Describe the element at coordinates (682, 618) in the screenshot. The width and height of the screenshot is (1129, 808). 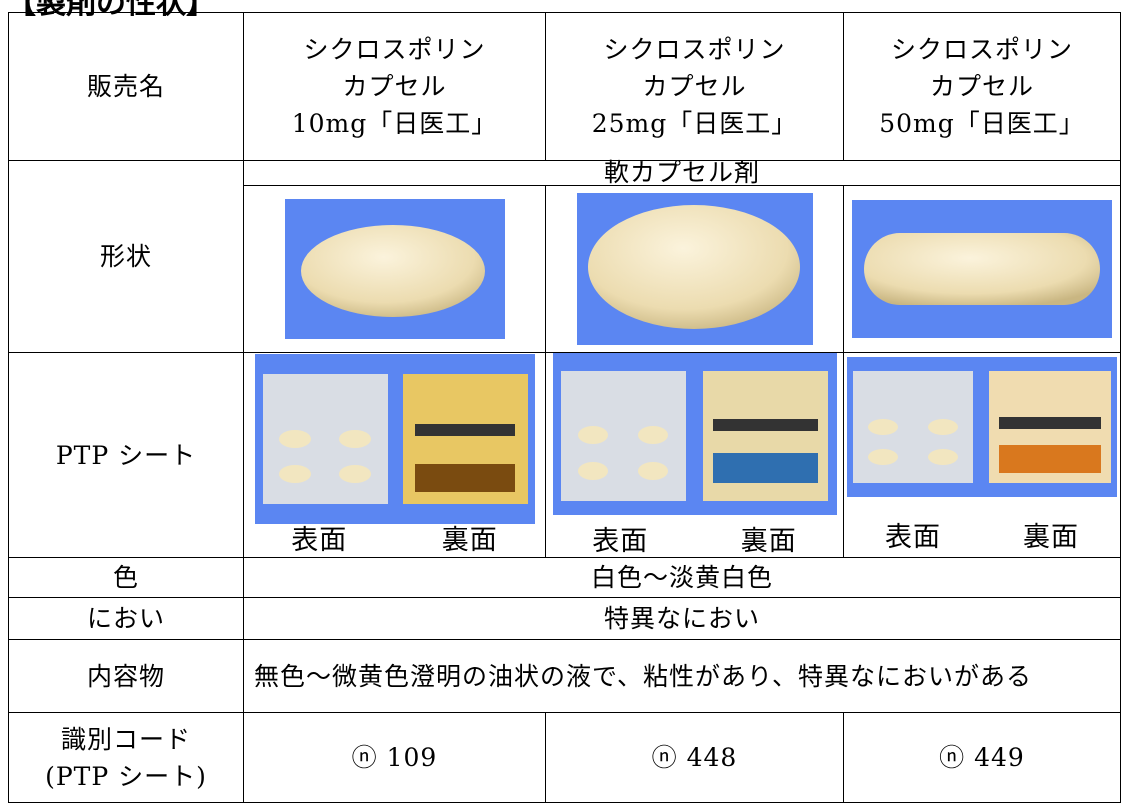
I see `odor-value: 特異なにおい` at that location.